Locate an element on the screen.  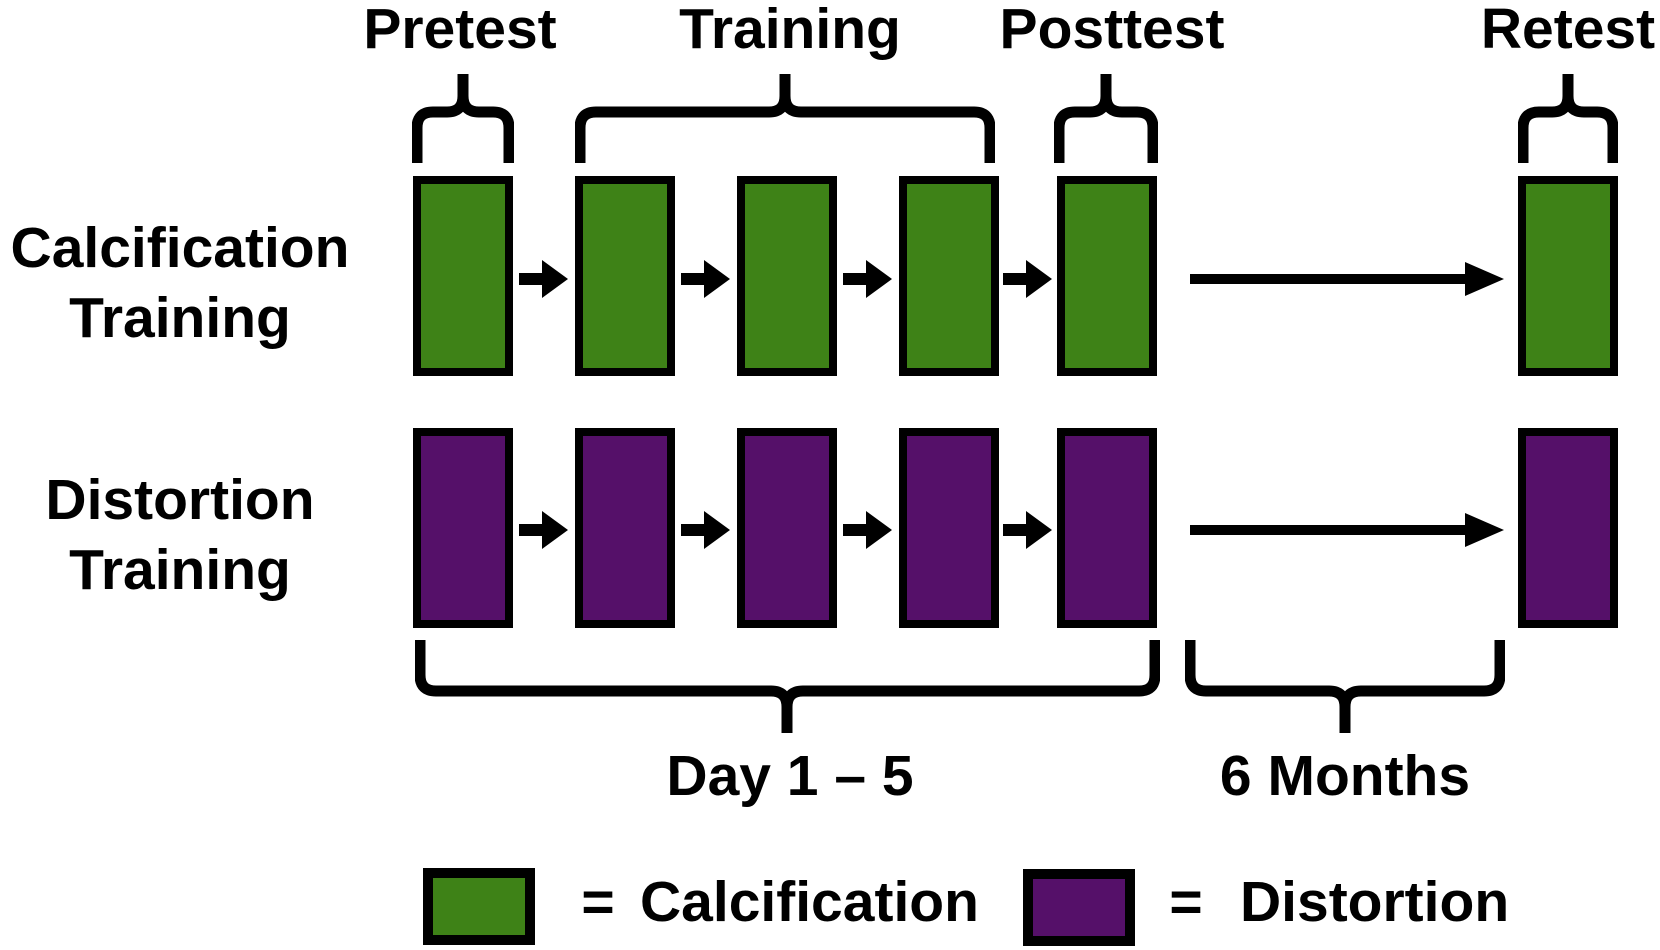
row-label-calcification-line2: Training is located at coordinates (180, 318).